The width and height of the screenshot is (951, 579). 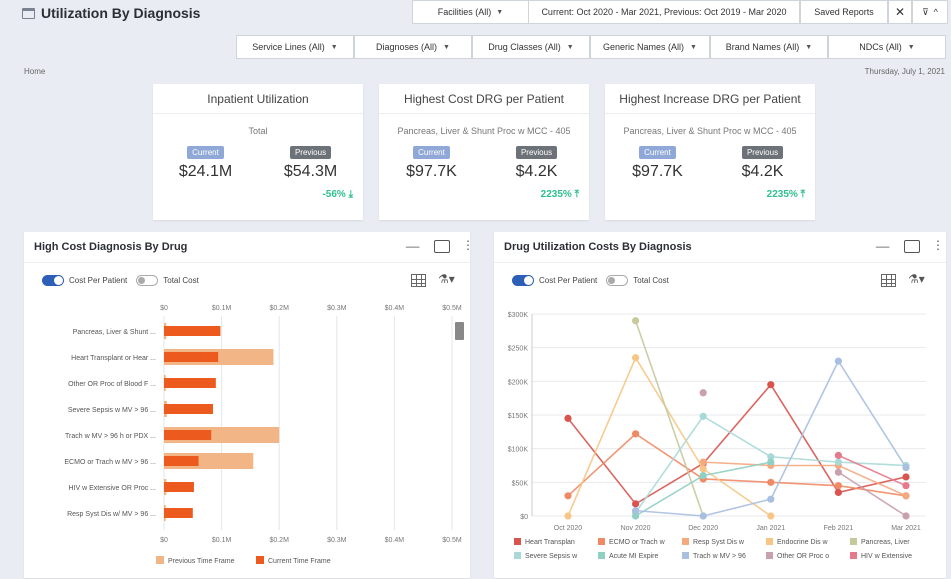 I want to click on x-tick-label-bottom: $0.3M, so click(x=337, y=540).